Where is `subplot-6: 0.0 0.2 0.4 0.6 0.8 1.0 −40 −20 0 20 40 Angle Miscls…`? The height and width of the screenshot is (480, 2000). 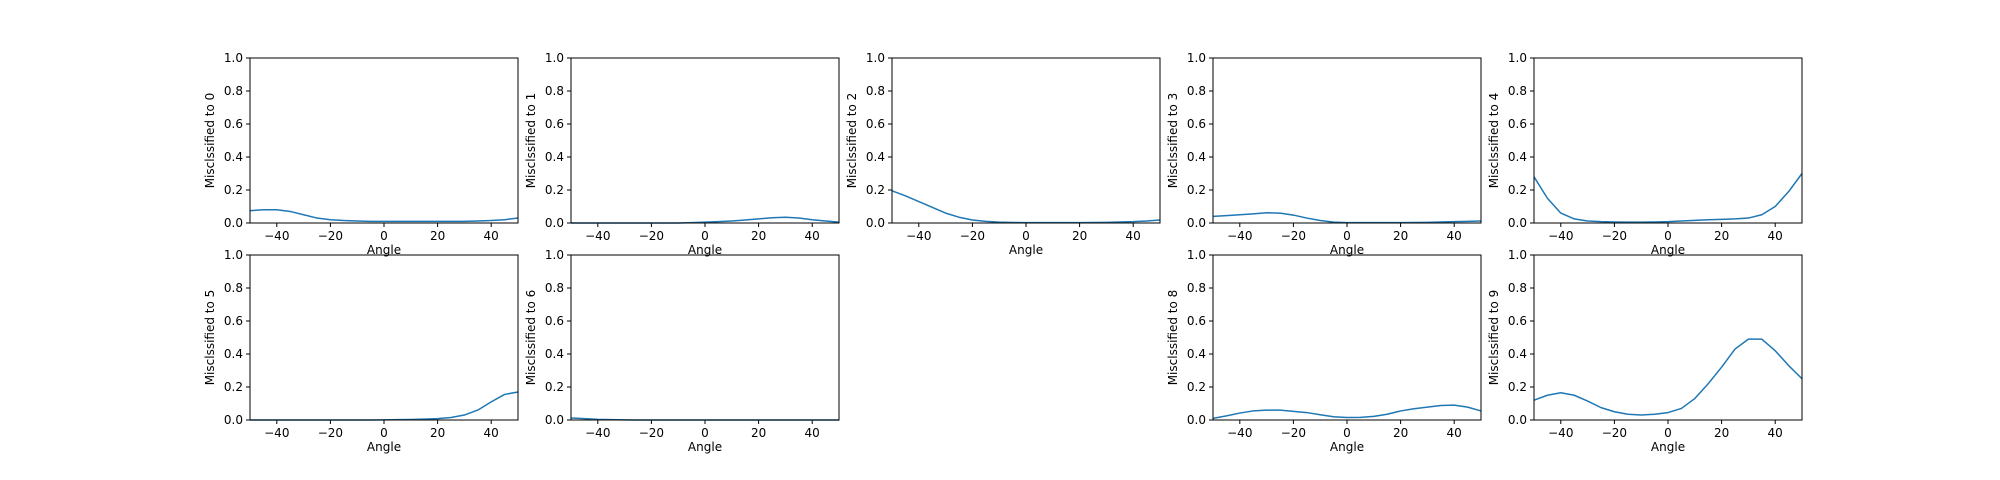 subplot-6: 0.0 0.2 0.4 0.6 0.8 1.0 −40 −20 0 20 40 Angle Miscls… is located at coordinates (682, 351).